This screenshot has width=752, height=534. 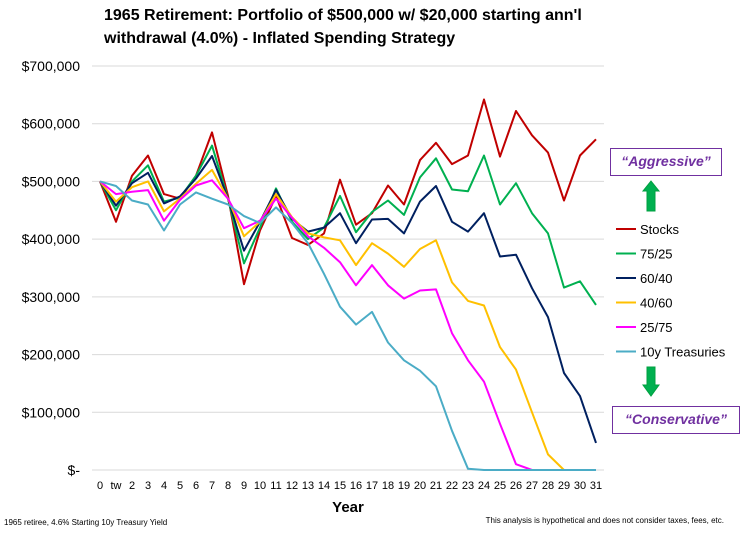 What do you see at coordinates (656, 278) in the screenshot?
I see `legend-label: 60/40` at bounding box center [656, 278].